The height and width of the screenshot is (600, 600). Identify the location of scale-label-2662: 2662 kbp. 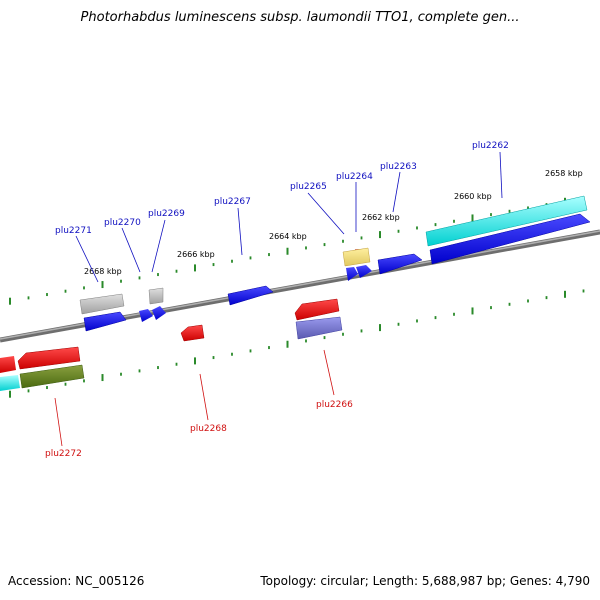
(381, 217).